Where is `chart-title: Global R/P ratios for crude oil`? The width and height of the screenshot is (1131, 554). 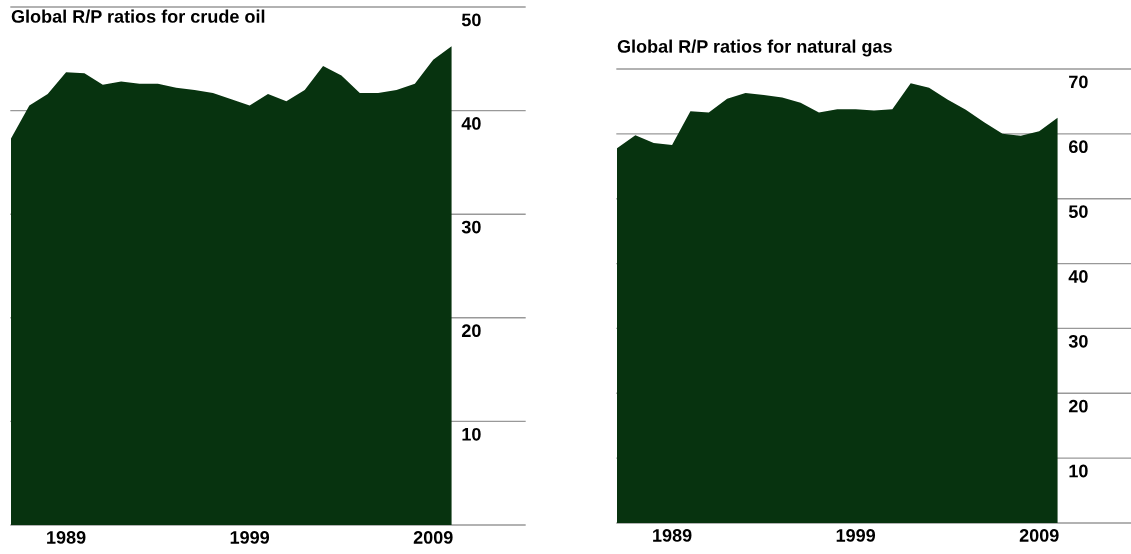
chart-title: Global R/P ratios for crude oil is located at coordinates (138, 16).